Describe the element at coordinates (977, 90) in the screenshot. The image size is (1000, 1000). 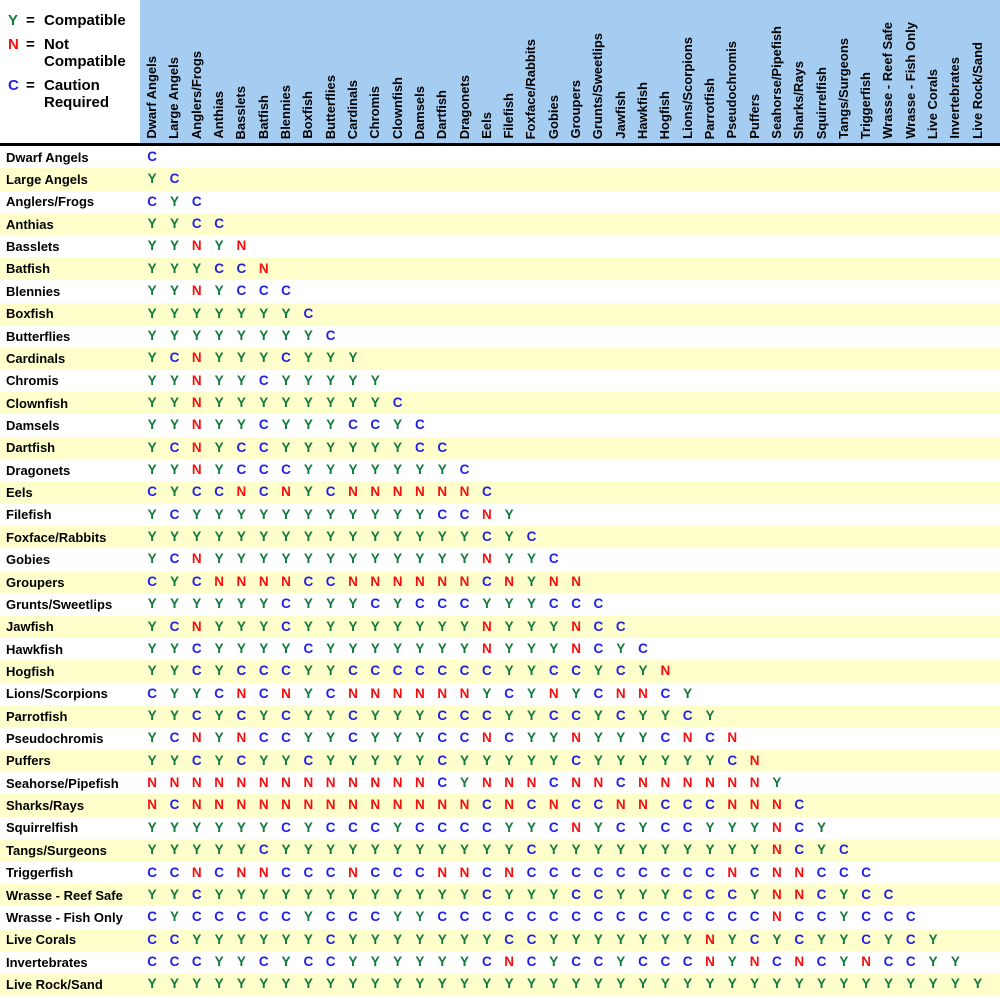
I see `column-header-label: Live Rock/Sand` at that location.